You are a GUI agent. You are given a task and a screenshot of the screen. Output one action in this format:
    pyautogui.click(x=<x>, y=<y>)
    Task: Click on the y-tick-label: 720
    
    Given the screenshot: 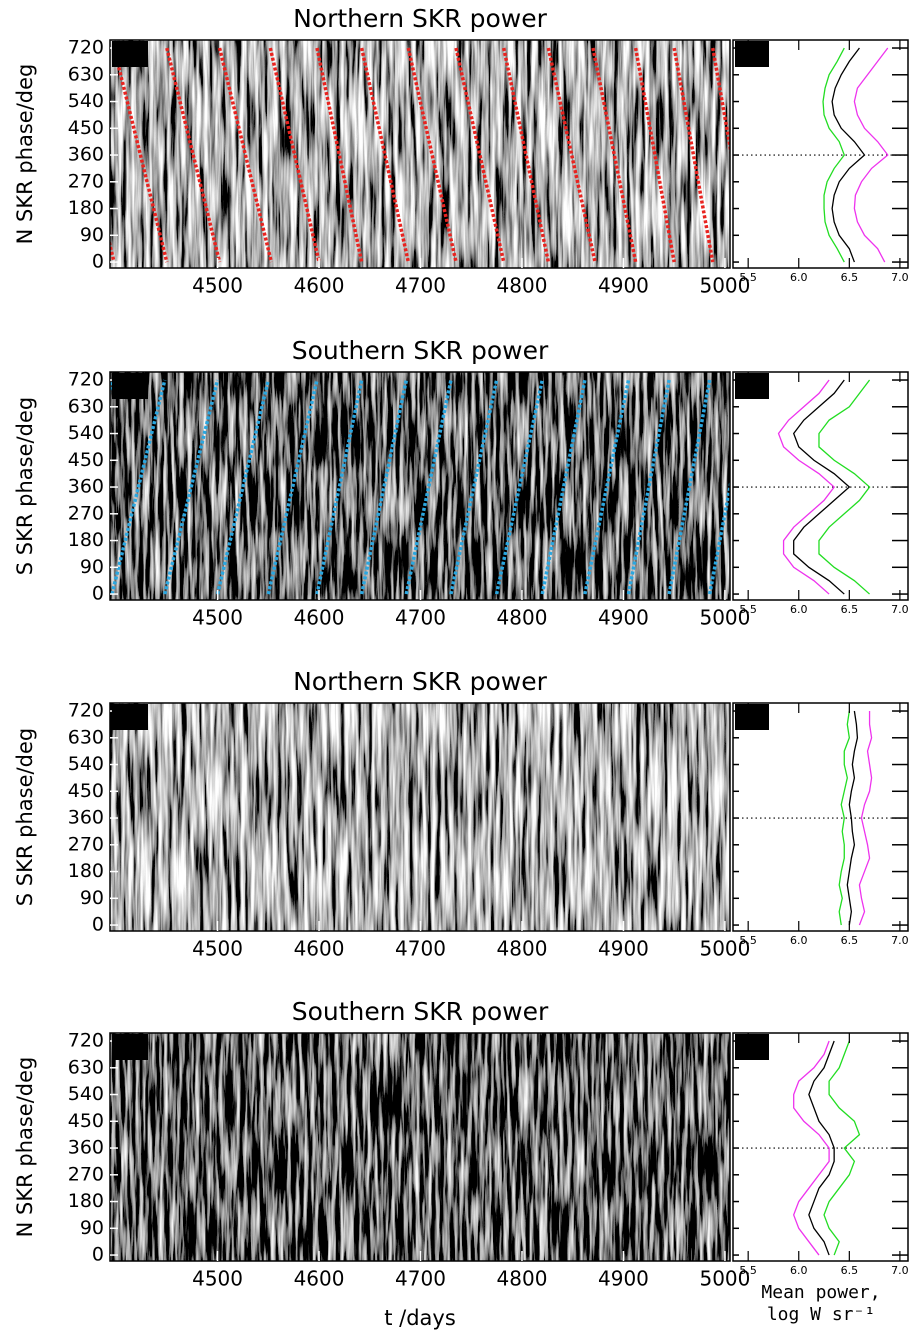 What is the action you would take?
    pyautogui.click(x=86, y=48)
    